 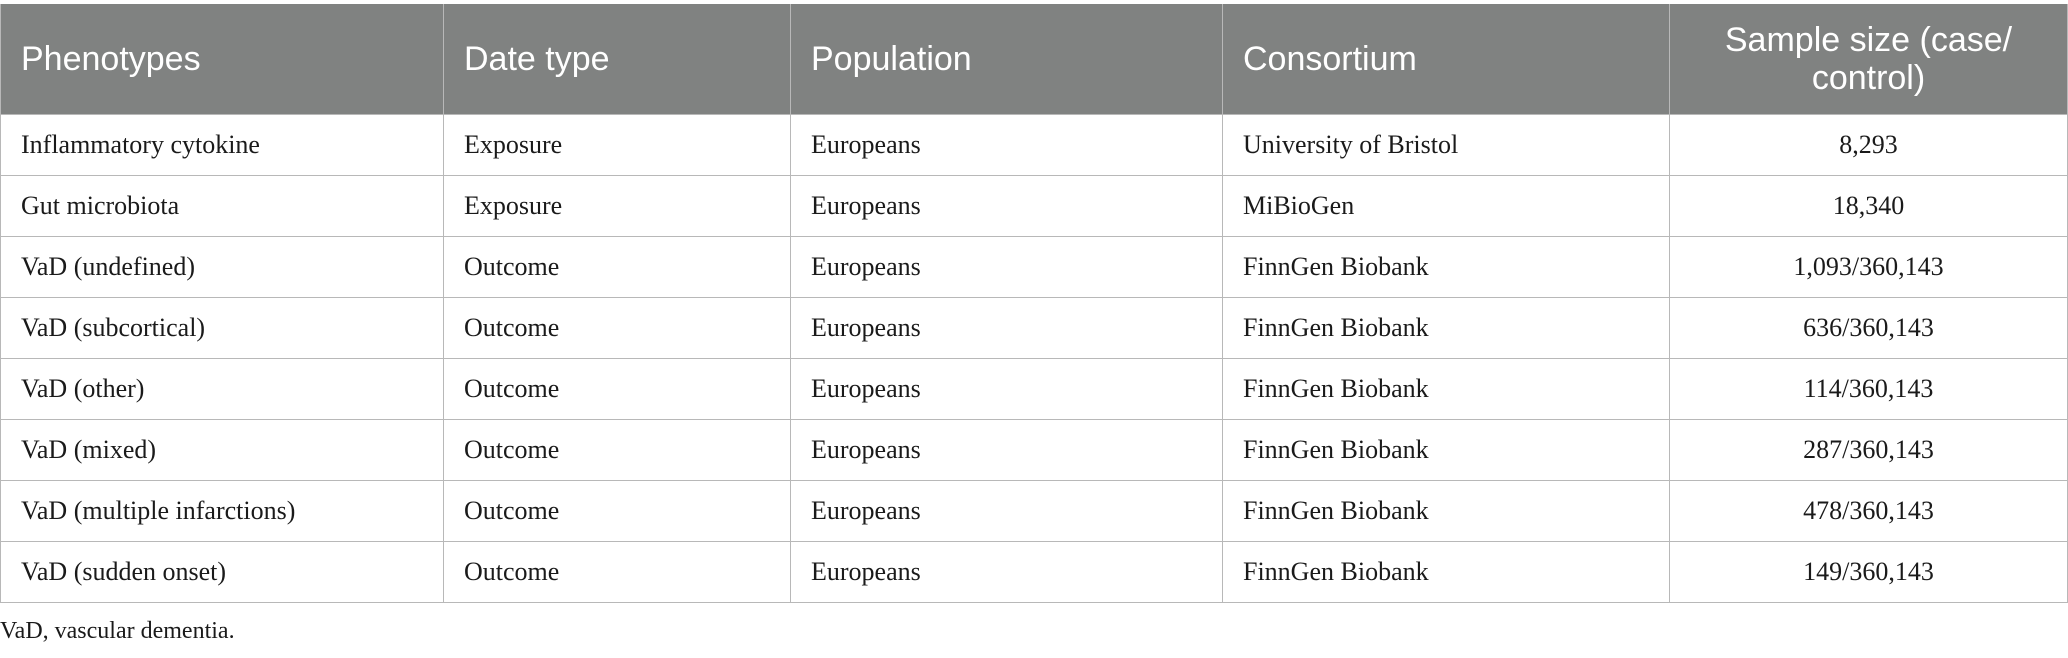 What do you see at coordinates (1868, 389) in the screenshot?
I see `cell-sample-size: 114/360,143` at bounding box center [1868, 389].